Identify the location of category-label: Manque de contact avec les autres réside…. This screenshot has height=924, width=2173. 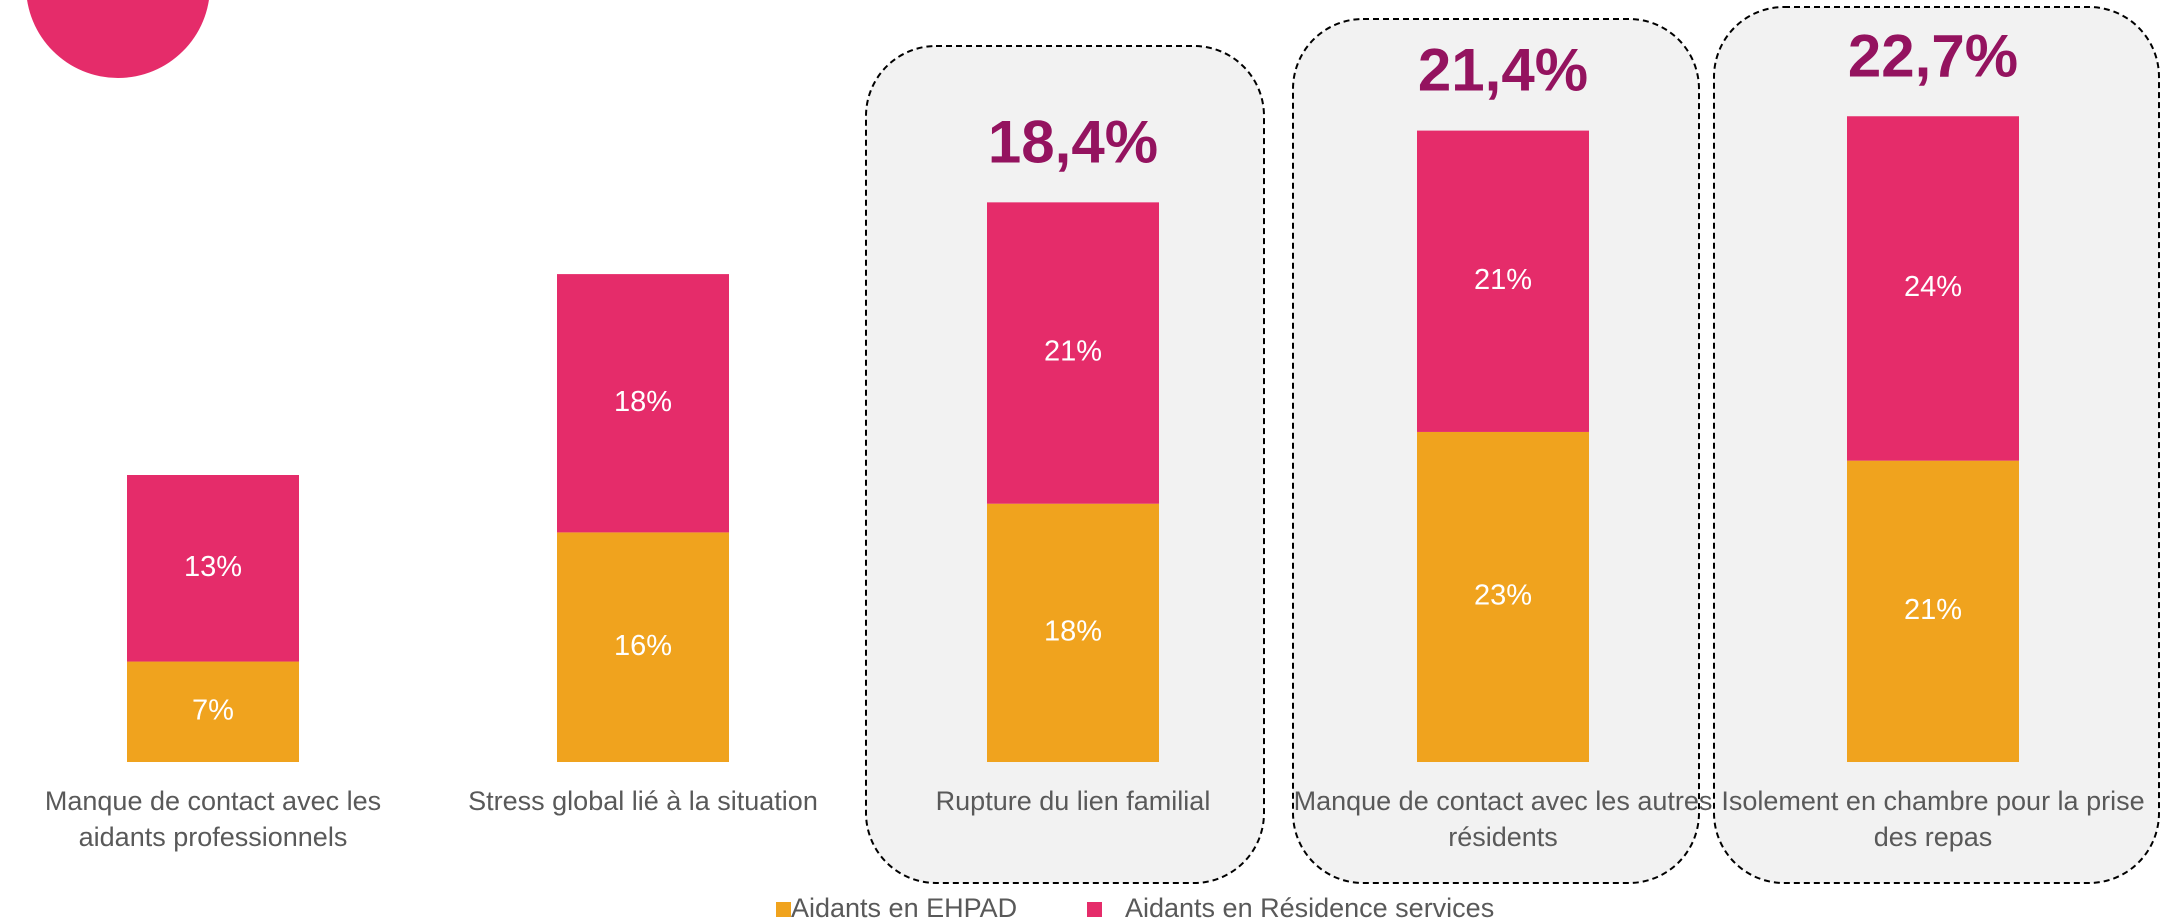
(1503, 819).